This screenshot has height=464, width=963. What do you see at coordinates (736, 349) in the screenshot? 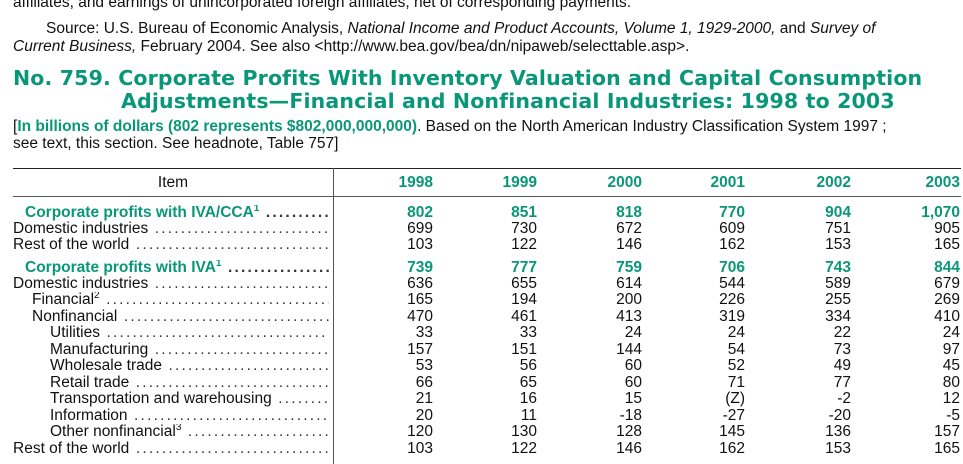
I see `value-cell-2001: 54` at bounding box center [736, 349].